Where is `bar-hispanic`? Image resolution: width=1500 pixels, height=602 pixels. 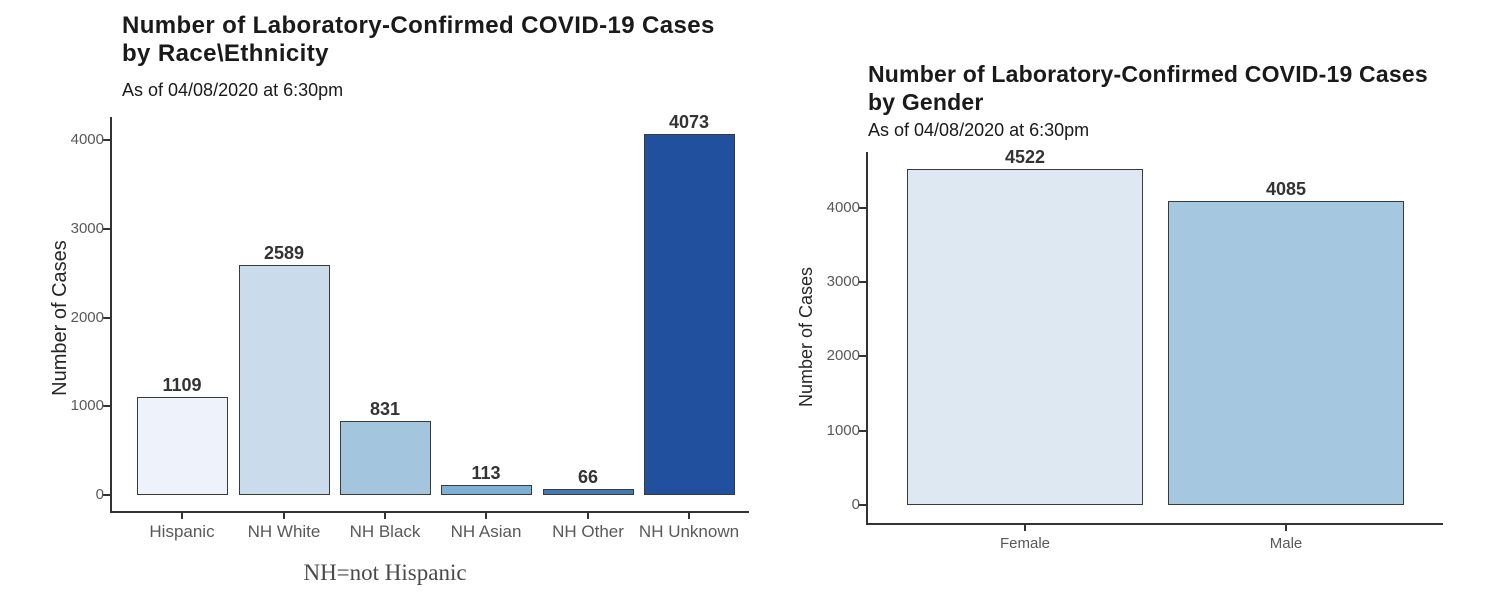
bar-hispanic is located at coordinates (182, 445).